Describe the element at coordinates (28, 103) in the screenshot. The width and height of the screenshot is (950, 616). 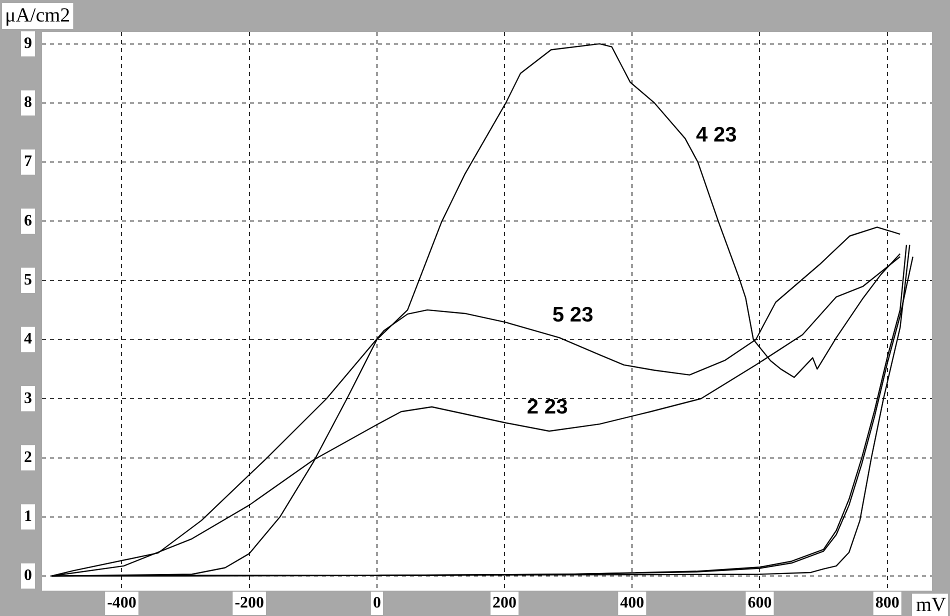
I see `y-tick-label: 8` at that location.